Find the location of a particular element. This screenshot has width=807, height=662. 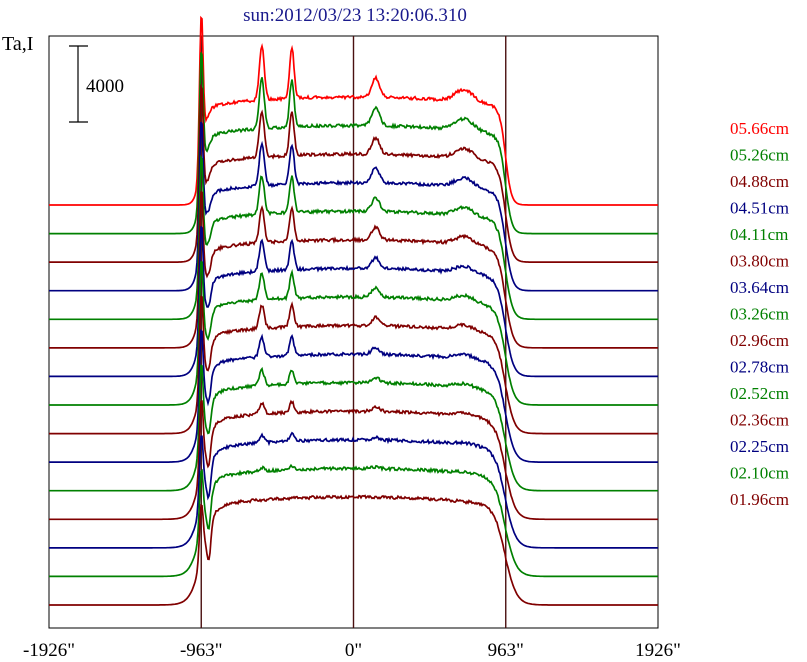

chart-title: sun:2012/03/23 13:20:06.310 is located at coordinates (355, 15).